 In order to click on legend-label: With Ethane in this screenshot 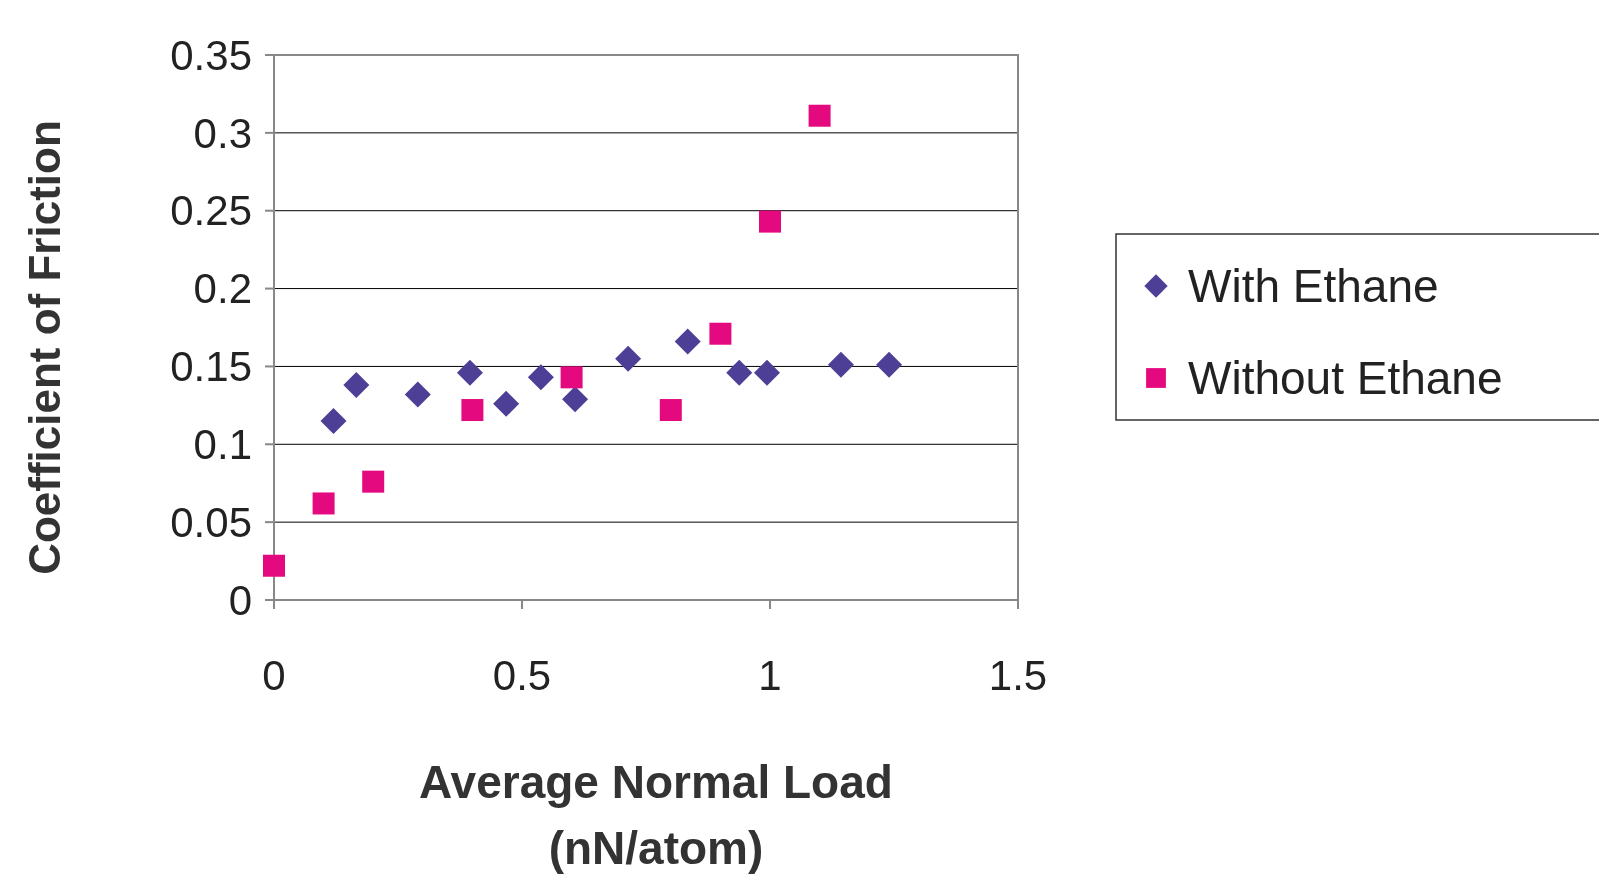, I will do `click(1313, 286)`.